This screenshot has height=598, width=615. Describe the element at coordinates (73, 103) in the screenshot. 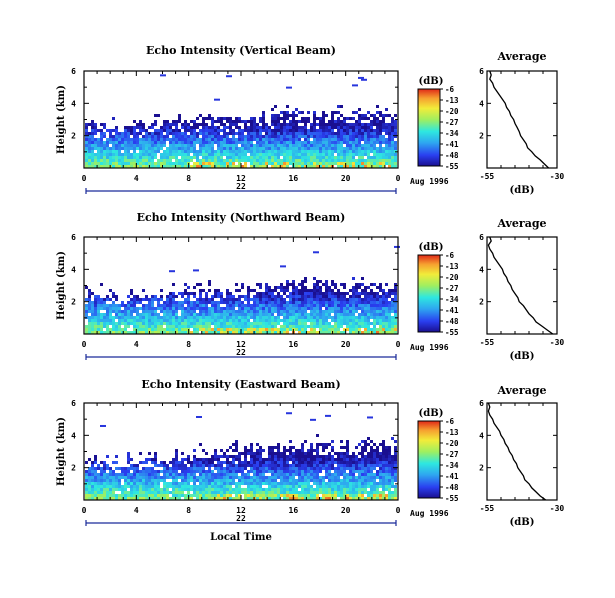

I see `y-tick-label: 4` at that location.